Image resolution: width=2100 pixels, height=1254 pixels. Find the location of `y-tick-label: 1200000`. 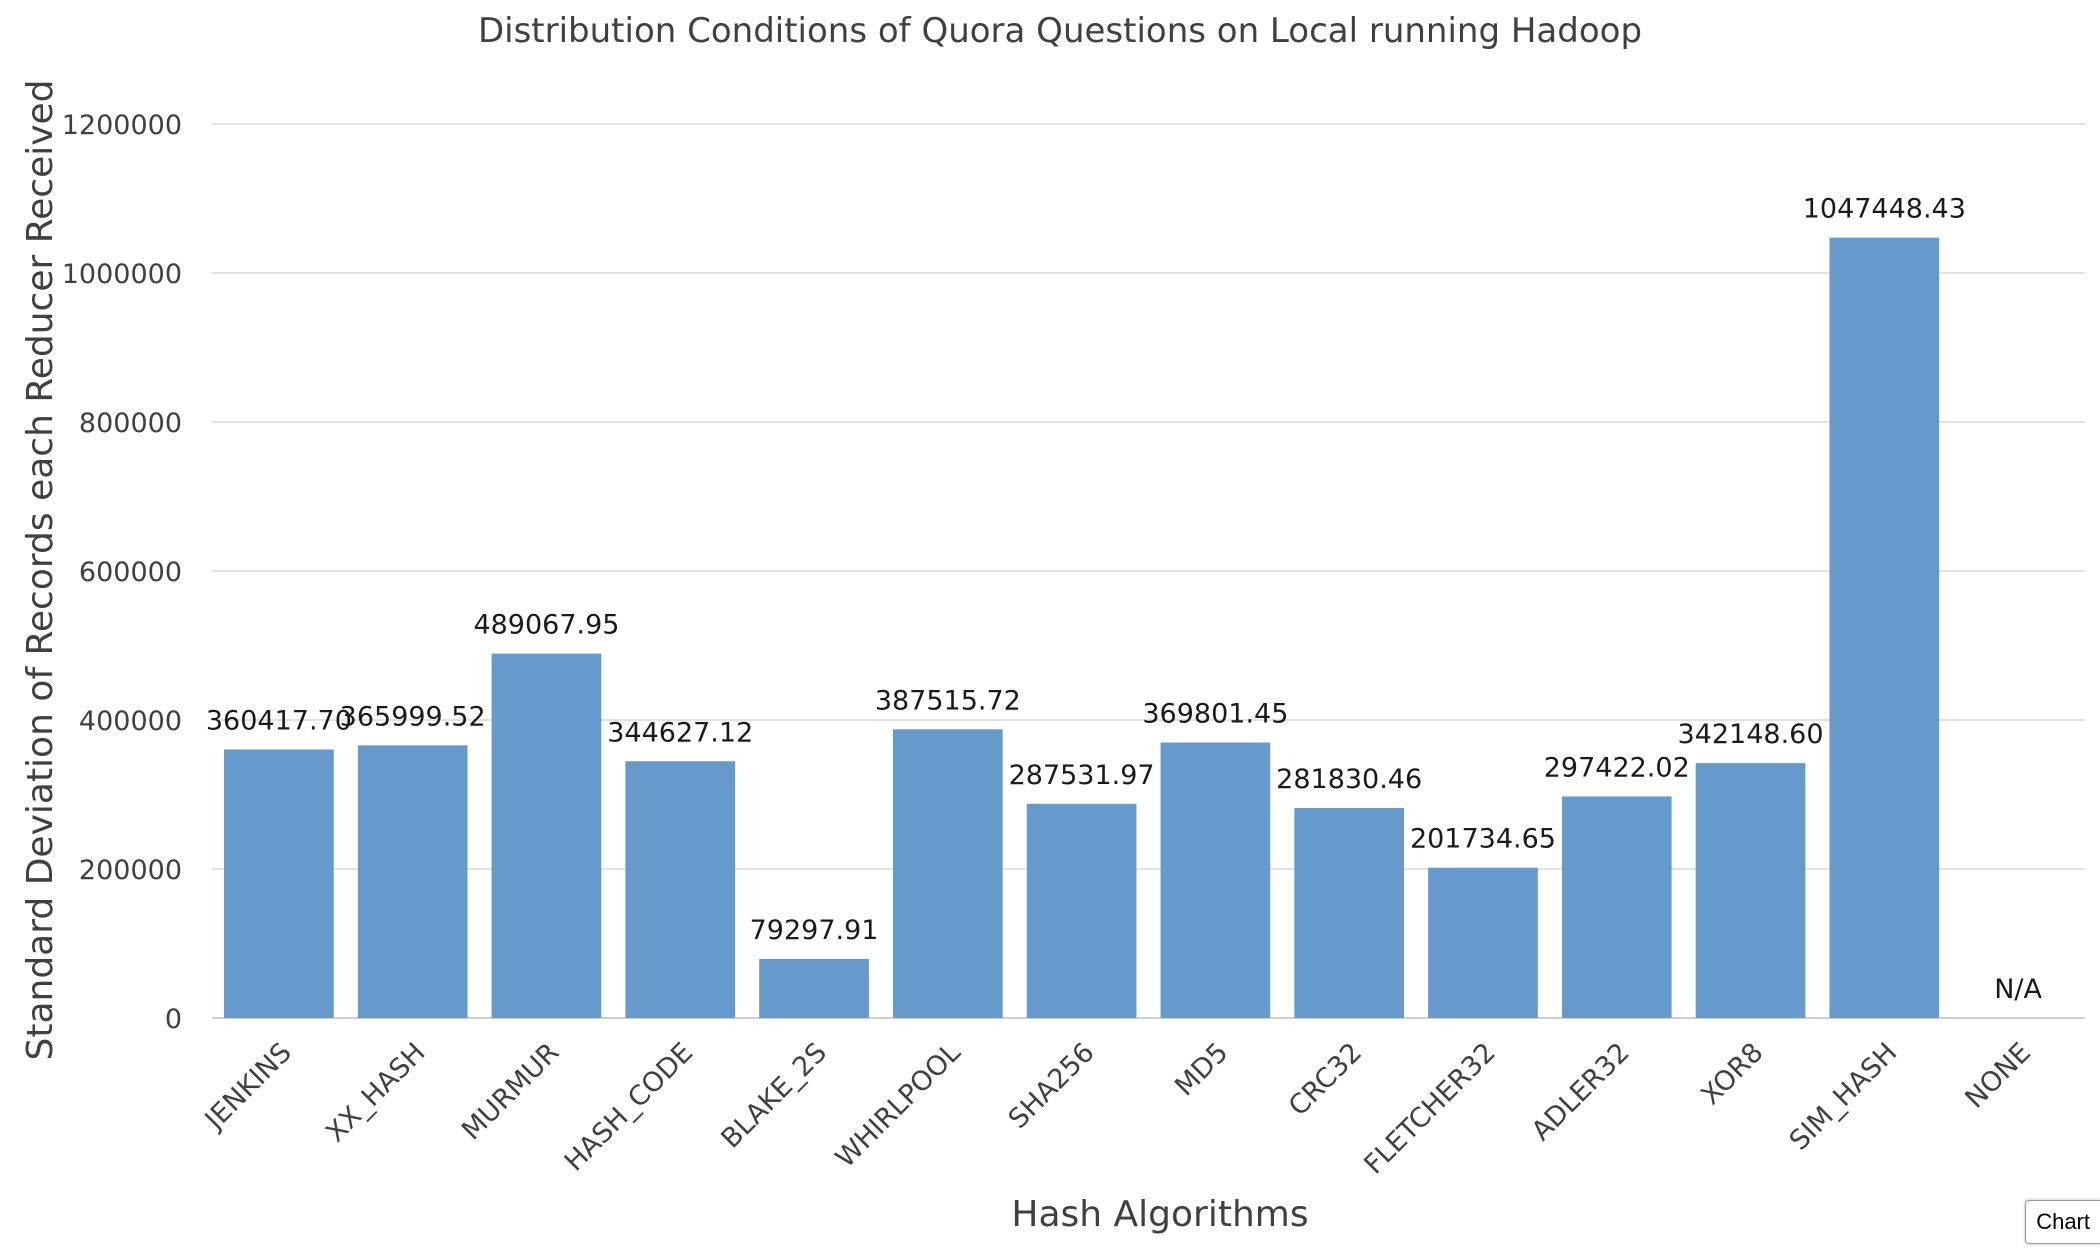

y-tick-label: 1200000 is located at coordinates (122, 125).